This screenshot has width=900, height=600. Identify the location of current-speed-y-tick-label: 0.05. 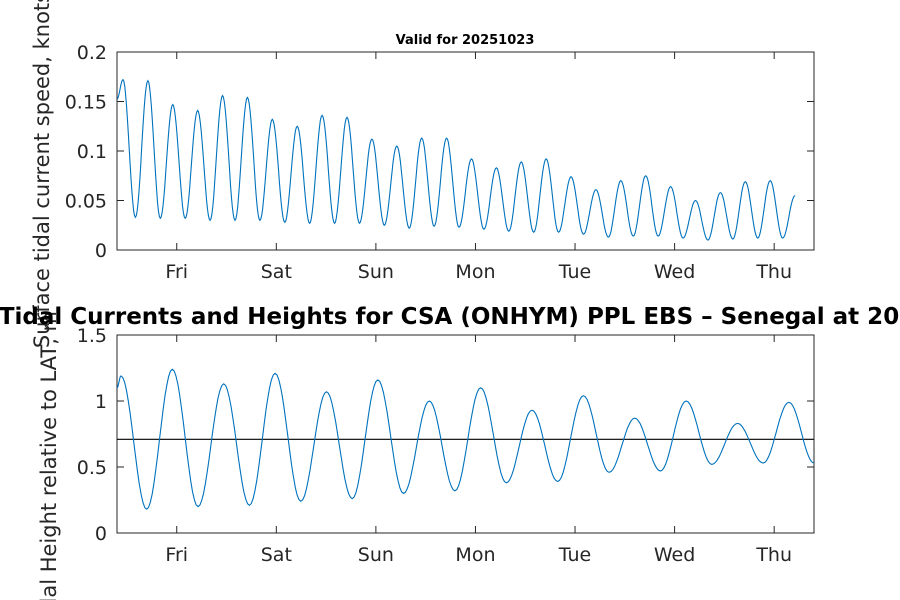
(86, 202).